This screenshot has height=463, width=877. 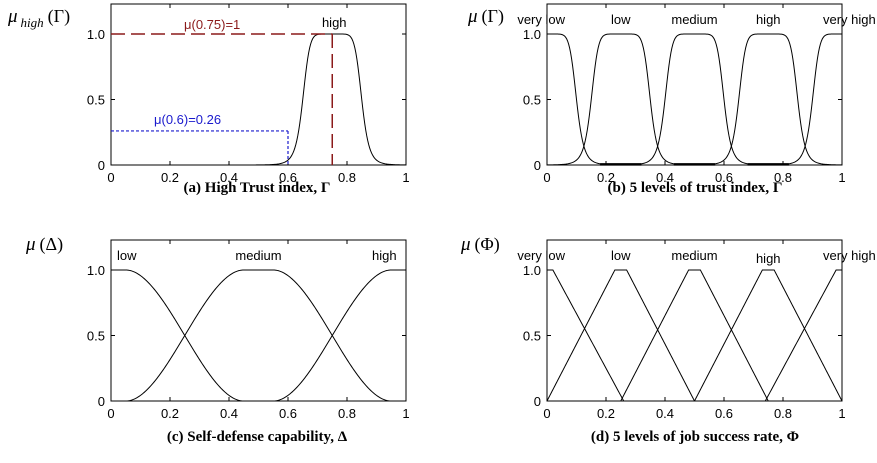 I want to click on y-axis-label: μ (Δ), so click(x=44, y=244).